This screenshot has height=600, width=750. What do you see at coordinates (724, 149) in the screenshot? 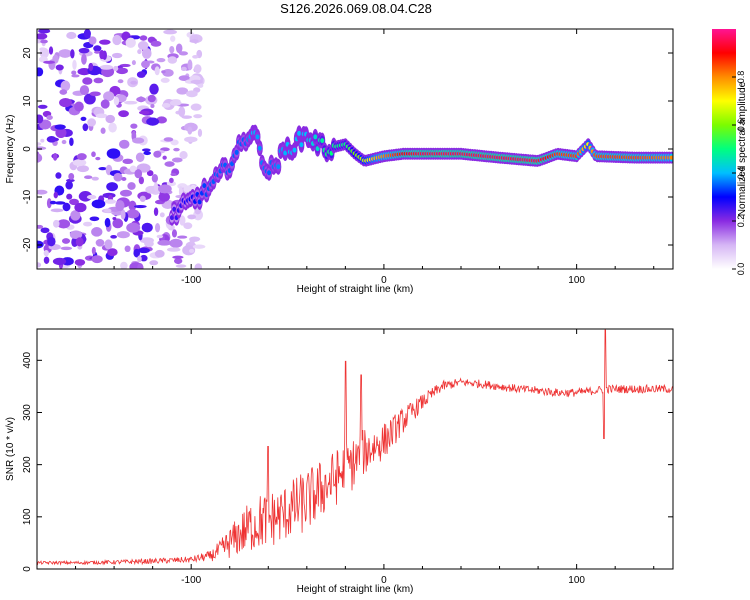
I see `colorbar-gradient` at bounding box center [724, 149].